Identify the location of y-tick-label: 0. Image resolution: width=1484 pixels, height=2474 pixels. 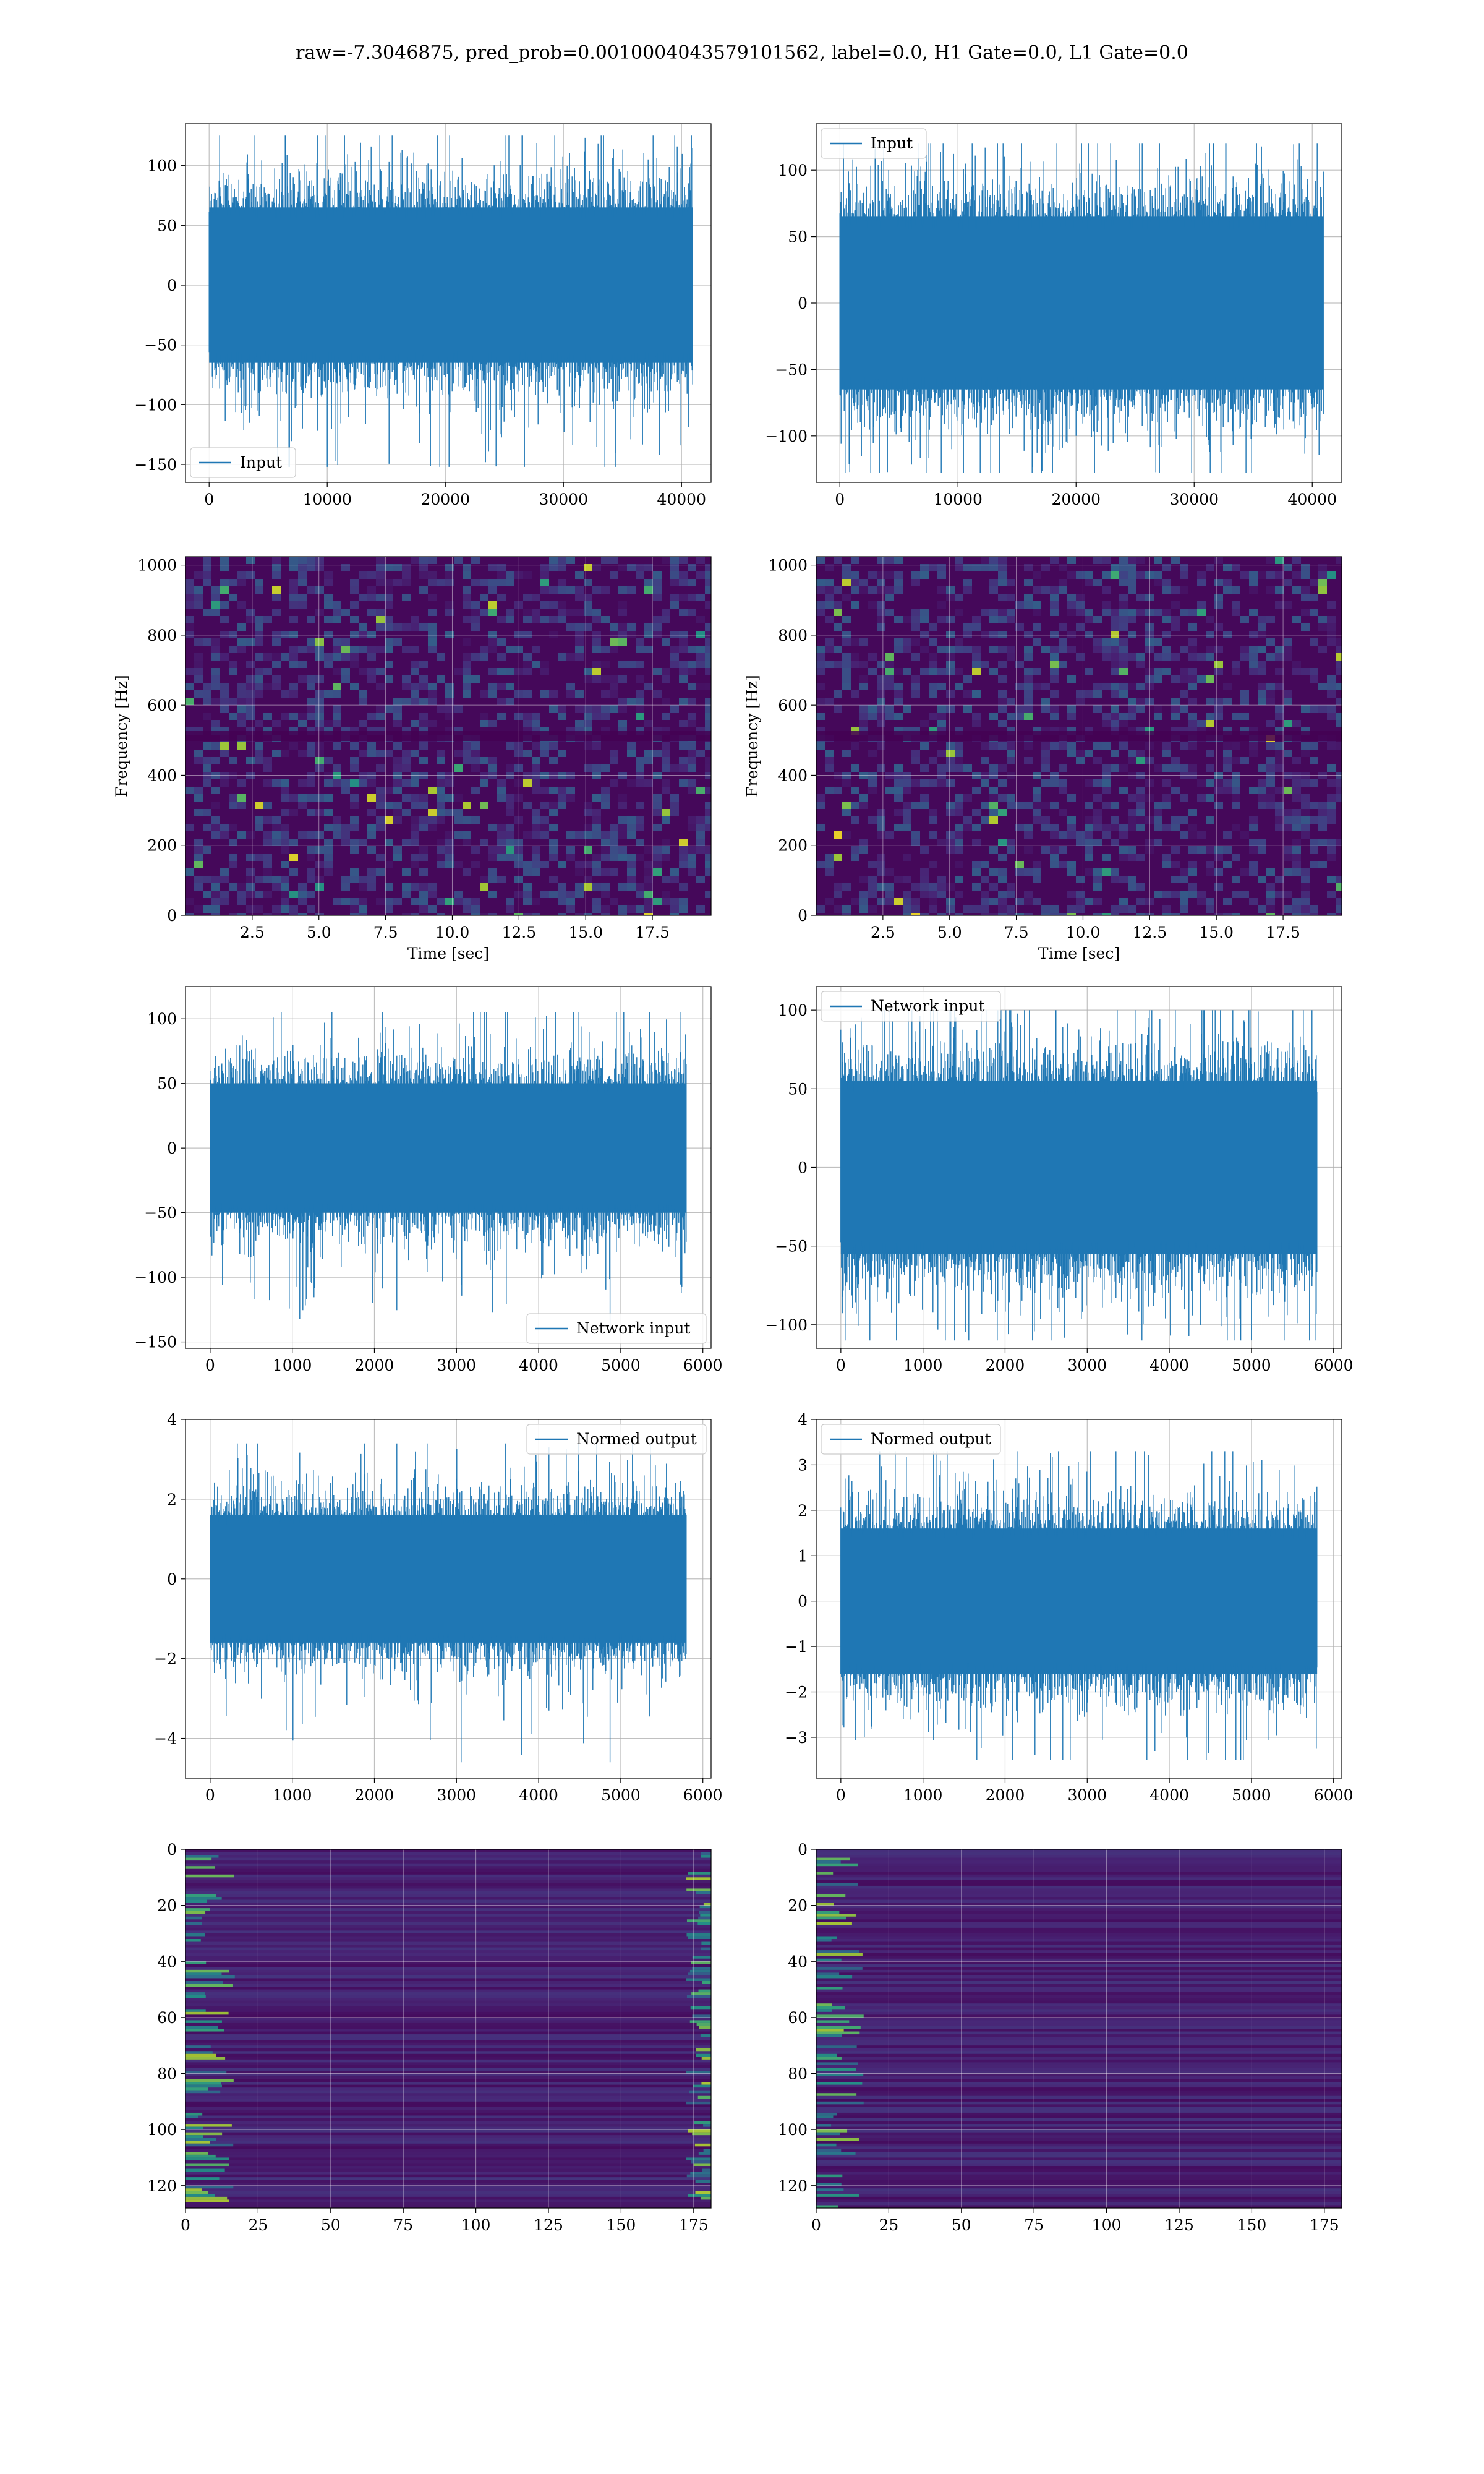
(172, 1579).